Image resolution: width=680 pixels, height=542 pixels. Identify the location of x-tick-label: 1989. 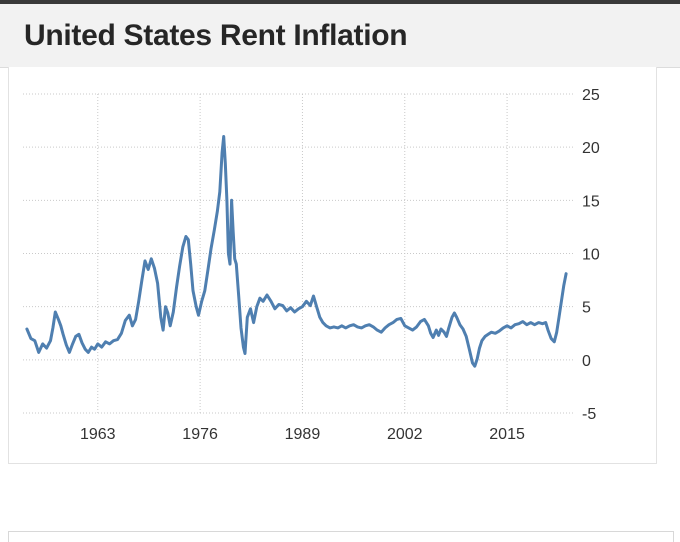
(303, 434).